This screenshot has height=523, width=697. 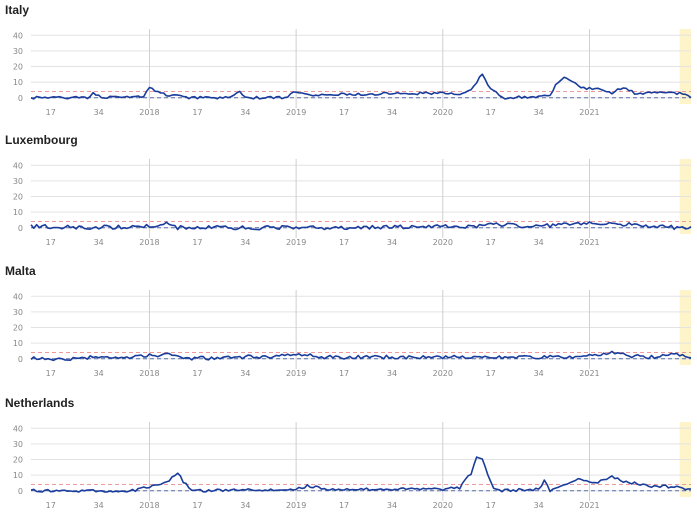 What do you see at coordinates (40, 403) in the screenshot?
I see `chart-title: Netherlands` at bounding box center [40, 403].